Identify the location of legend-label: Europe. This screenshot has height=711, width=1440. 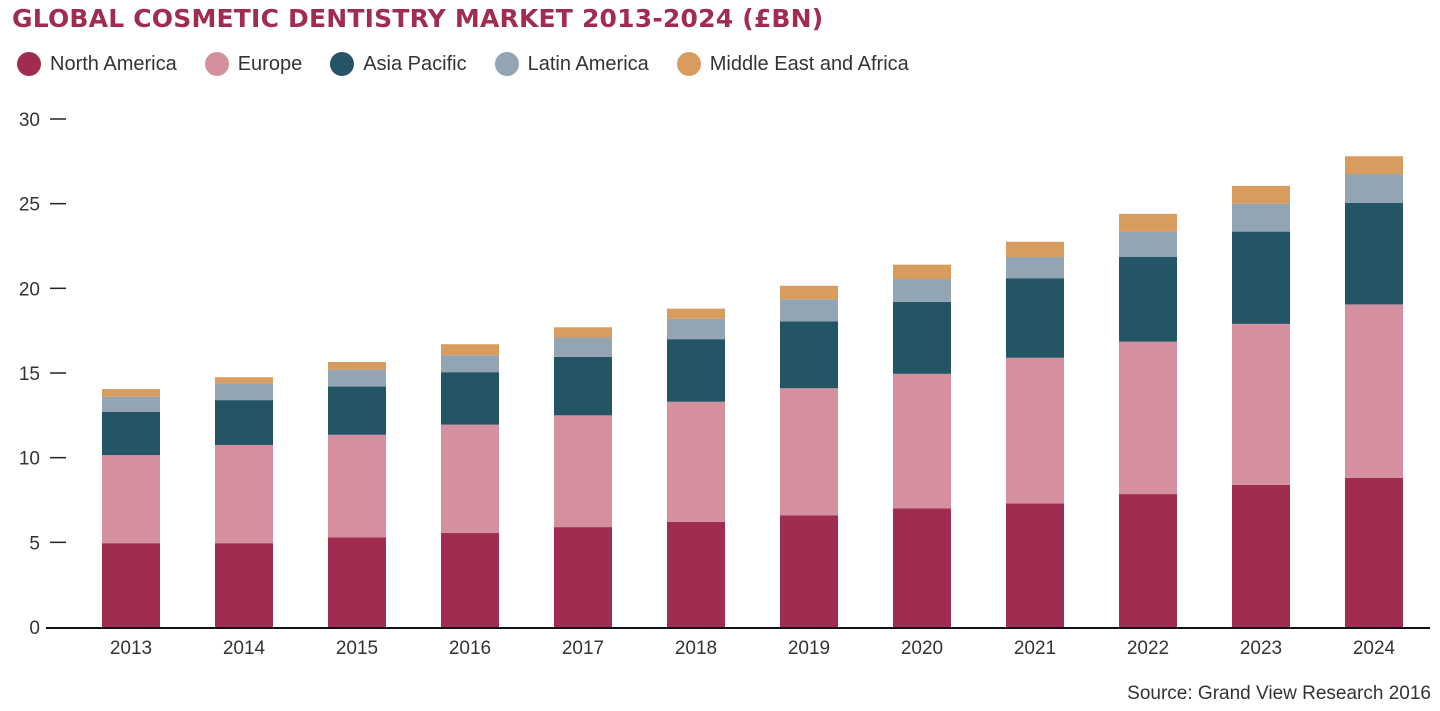
(270, 63).